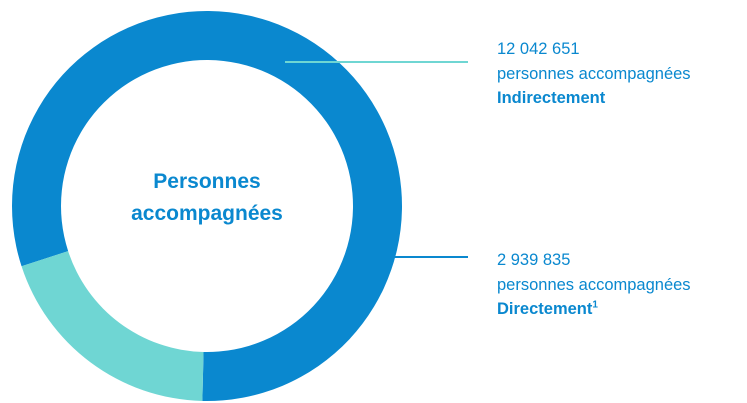  What do you see at coordinates (545, 309) in the screenshot?
I see `callout-direct-category: Directement` at bounding box center [545, 309].